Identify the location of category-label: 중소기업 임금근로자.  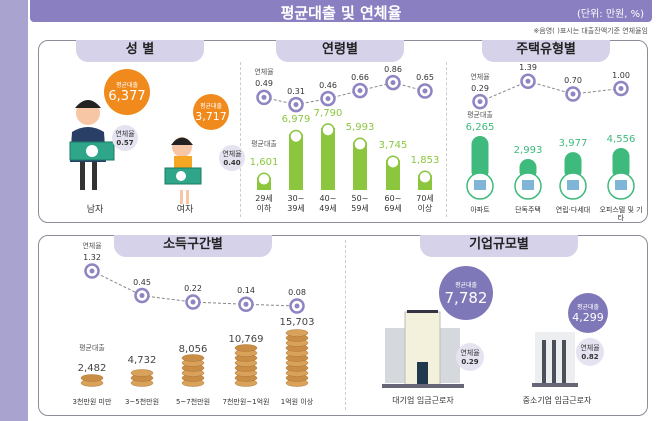
(557, 400).